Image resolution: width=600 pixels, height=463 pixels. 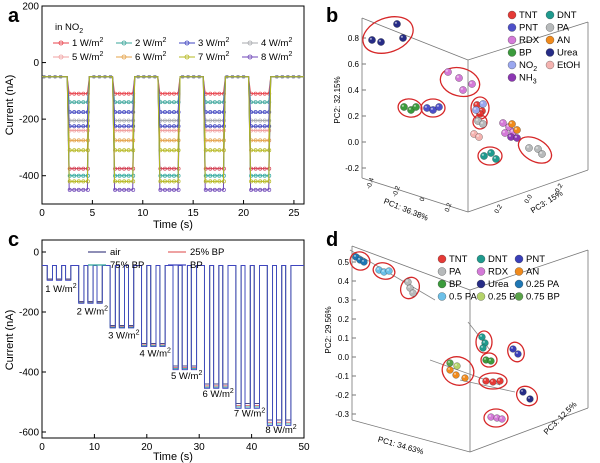 I want to click on d-ytick-label: -0.3, so click(x=342, y=414).